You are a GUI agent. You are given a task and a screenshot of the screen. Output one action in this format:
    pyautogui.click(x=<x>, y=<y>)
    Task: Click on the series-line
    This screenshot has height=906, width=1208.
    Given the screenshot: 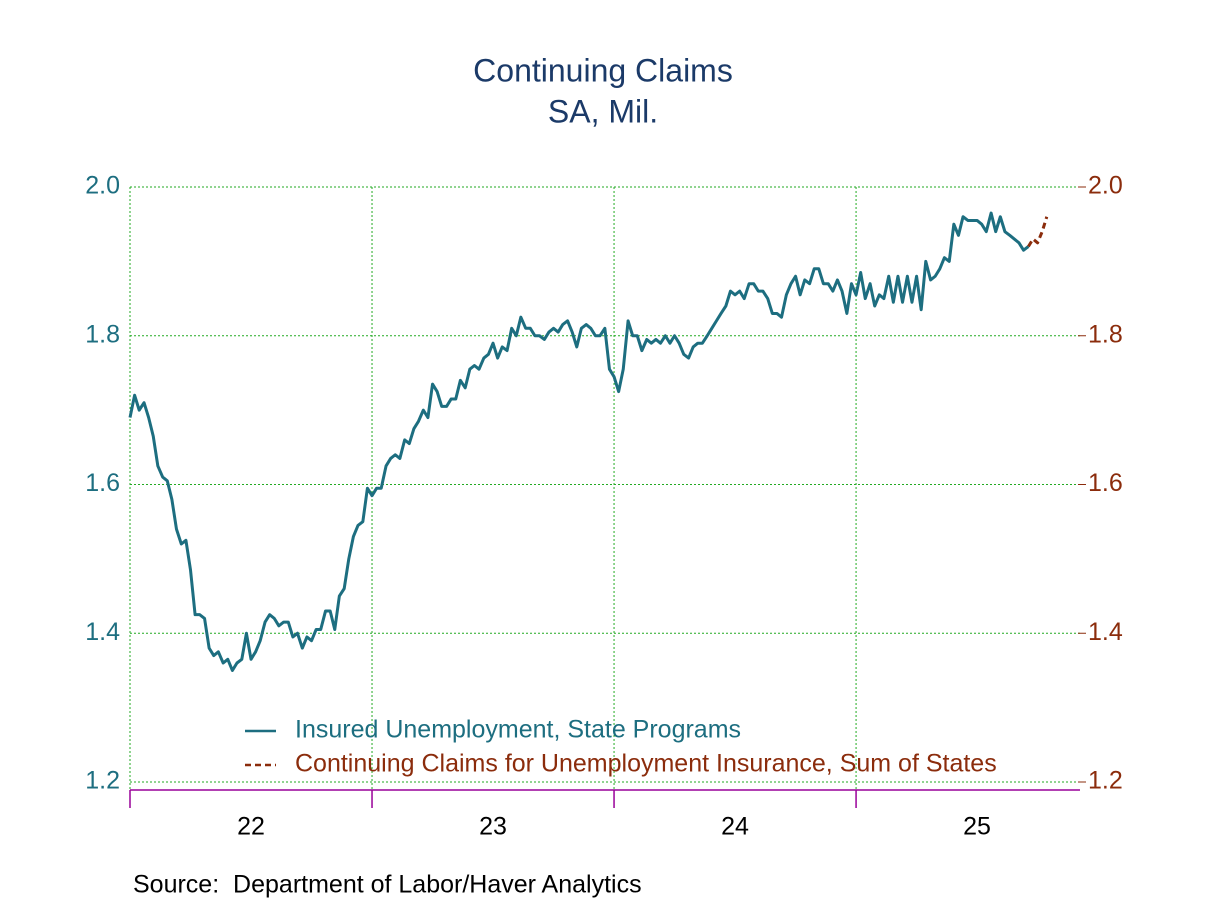 What is the action you would take?
    pyautogui.click(x=1038, y=232)
    